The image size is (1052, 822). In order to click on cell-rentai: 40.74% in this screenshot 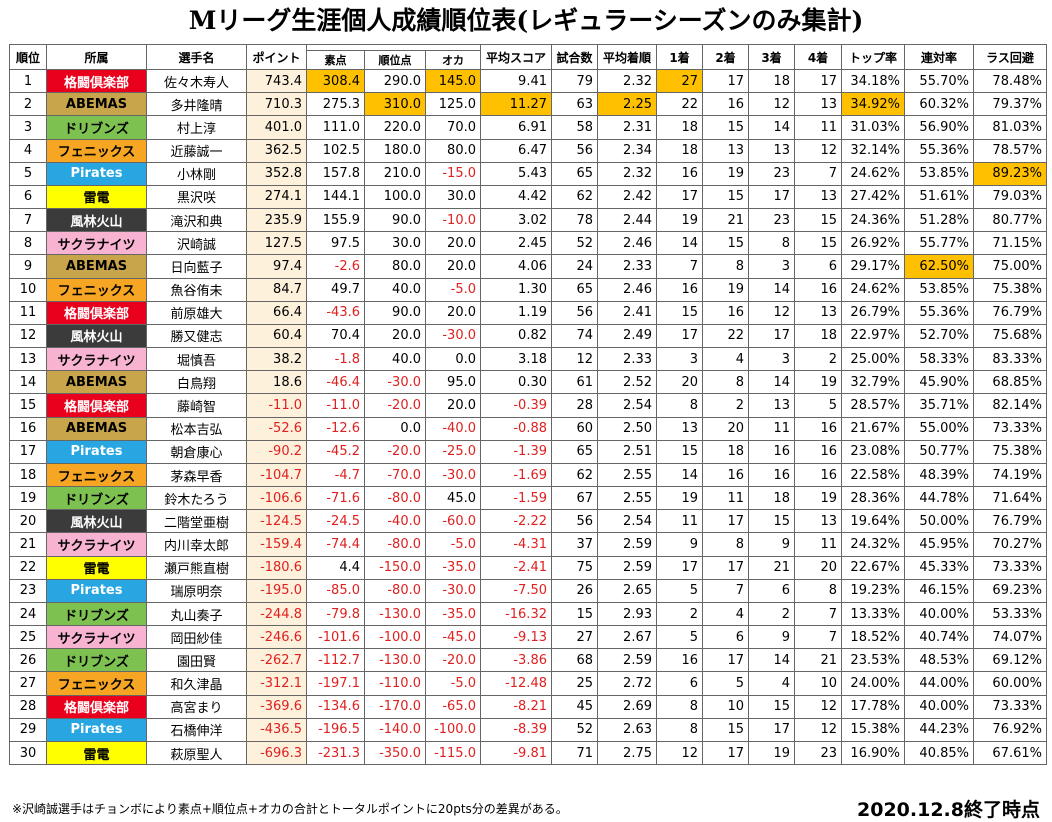, I will do `click(939, 637)`.